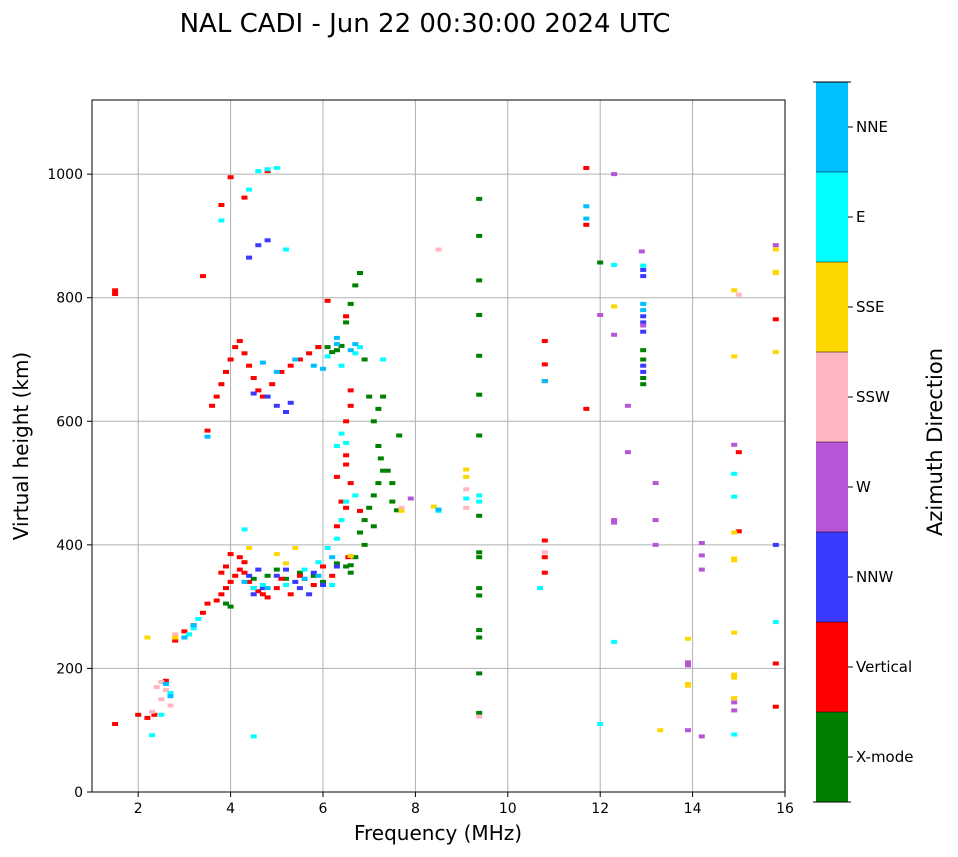 This screenshot has width=958, height=857. I want to click on y-tick-label: 0, so click(78, 793).